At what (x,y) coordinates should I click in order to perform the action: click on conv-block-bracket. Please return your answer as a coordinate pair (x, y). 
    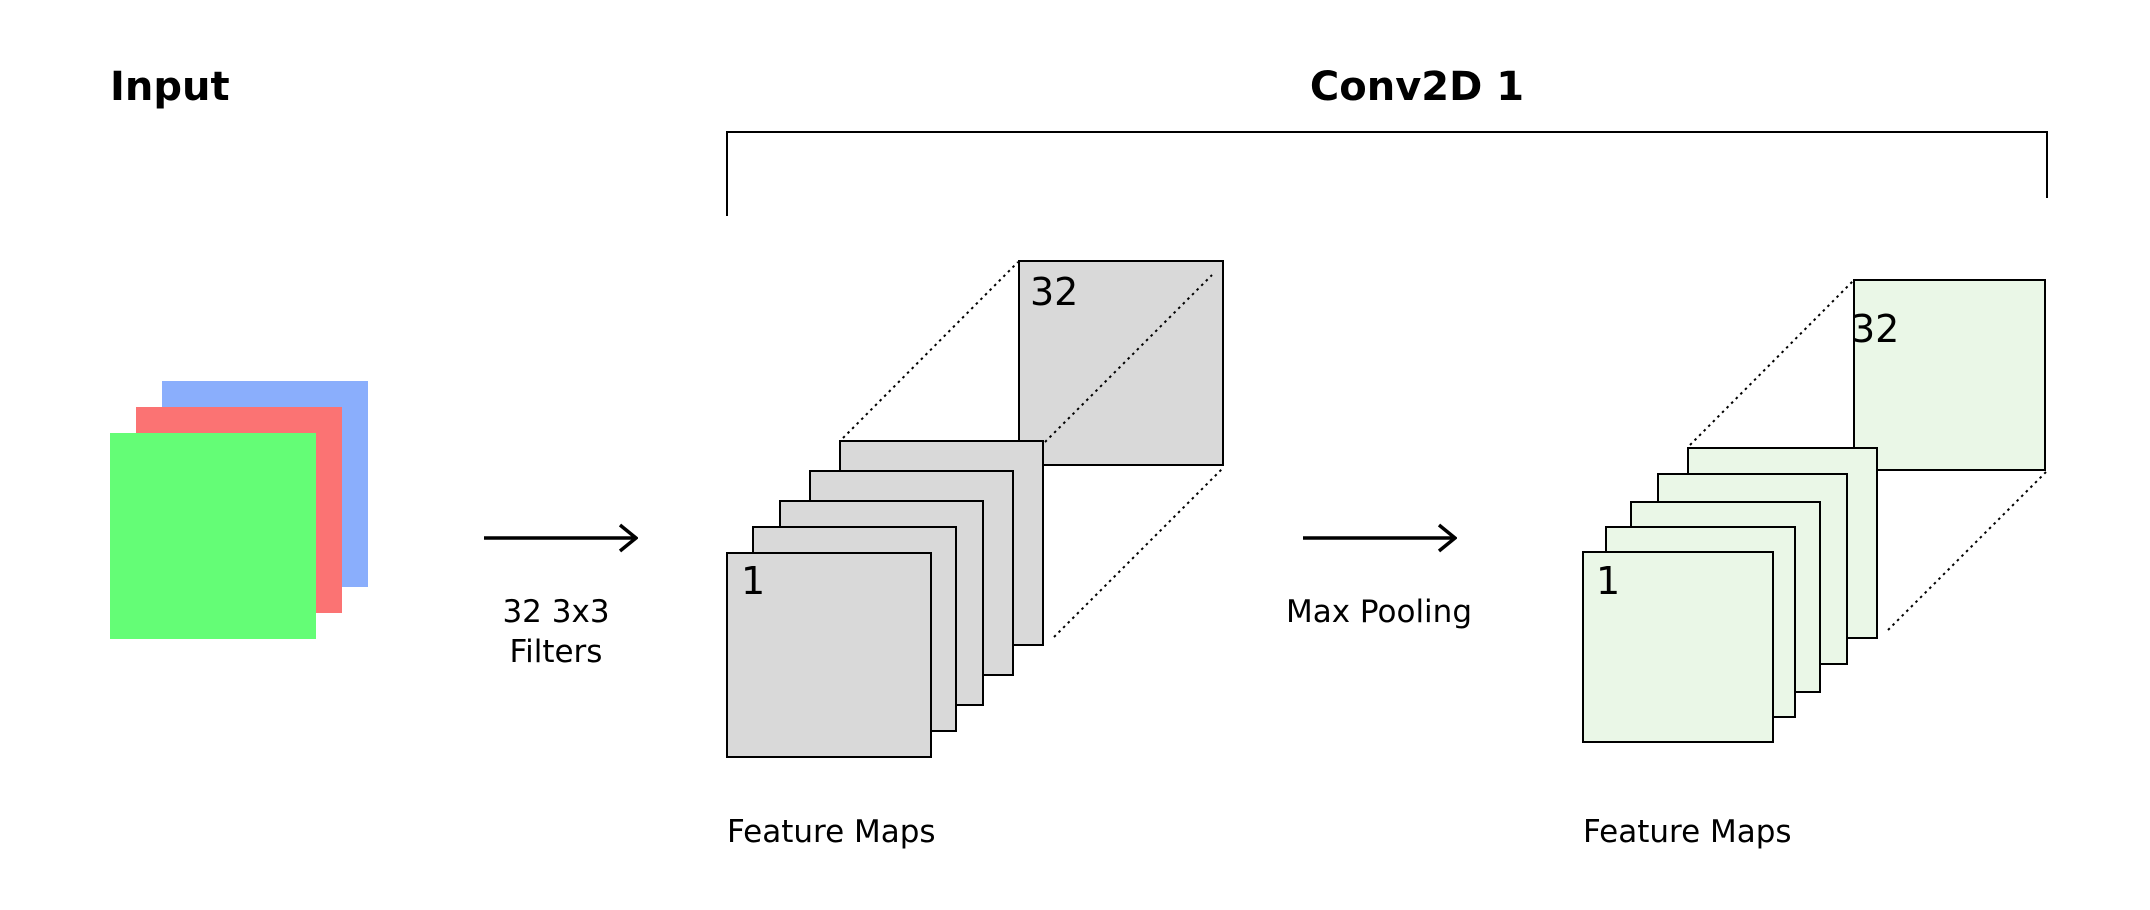
    Looking at the image, I should click on (1387, 173).